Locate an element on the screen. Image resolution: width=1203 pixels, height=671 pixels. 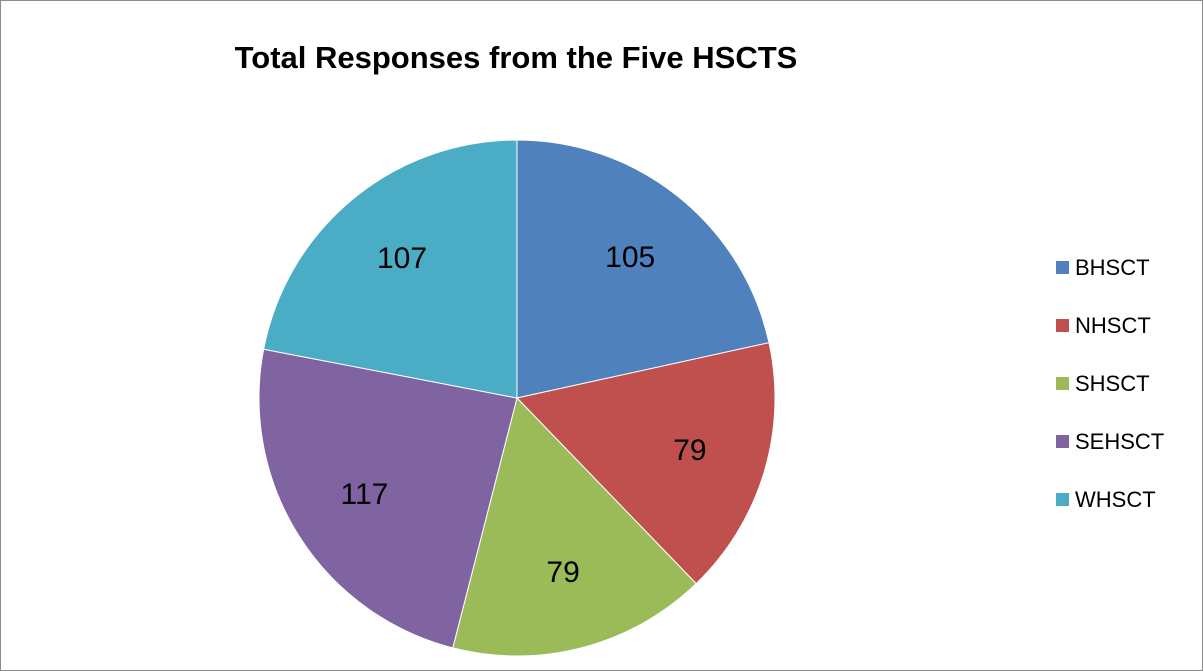
legend-label-whsct: WHSCT is located at coordinates (1115, 499).